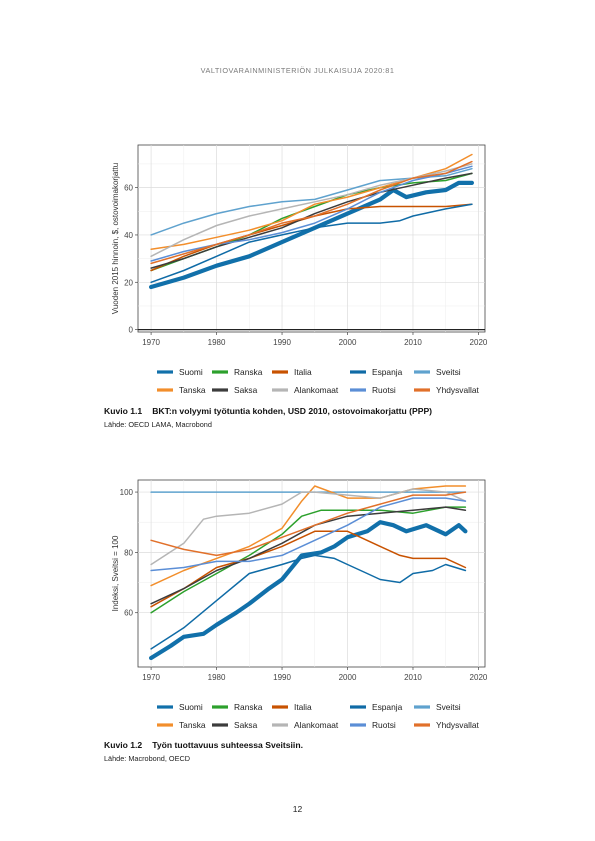 This screenshot has width=595, height=841. Describe the element at coordinates (158, 424) in the screenshot. I see `figure1-source: Lähde: OECD LAMA, Macrobond` at that location.